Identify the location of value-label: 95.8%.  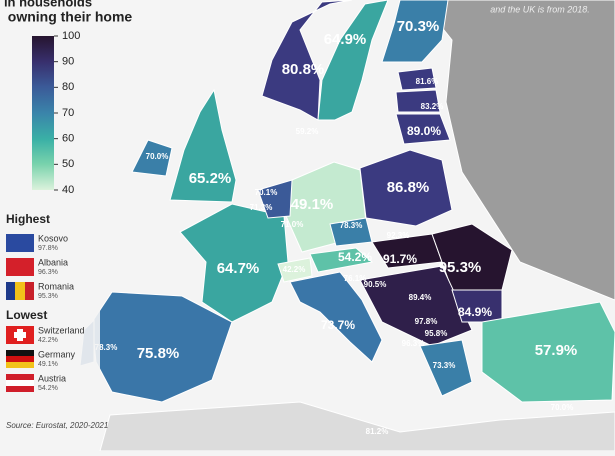
(436, 333).